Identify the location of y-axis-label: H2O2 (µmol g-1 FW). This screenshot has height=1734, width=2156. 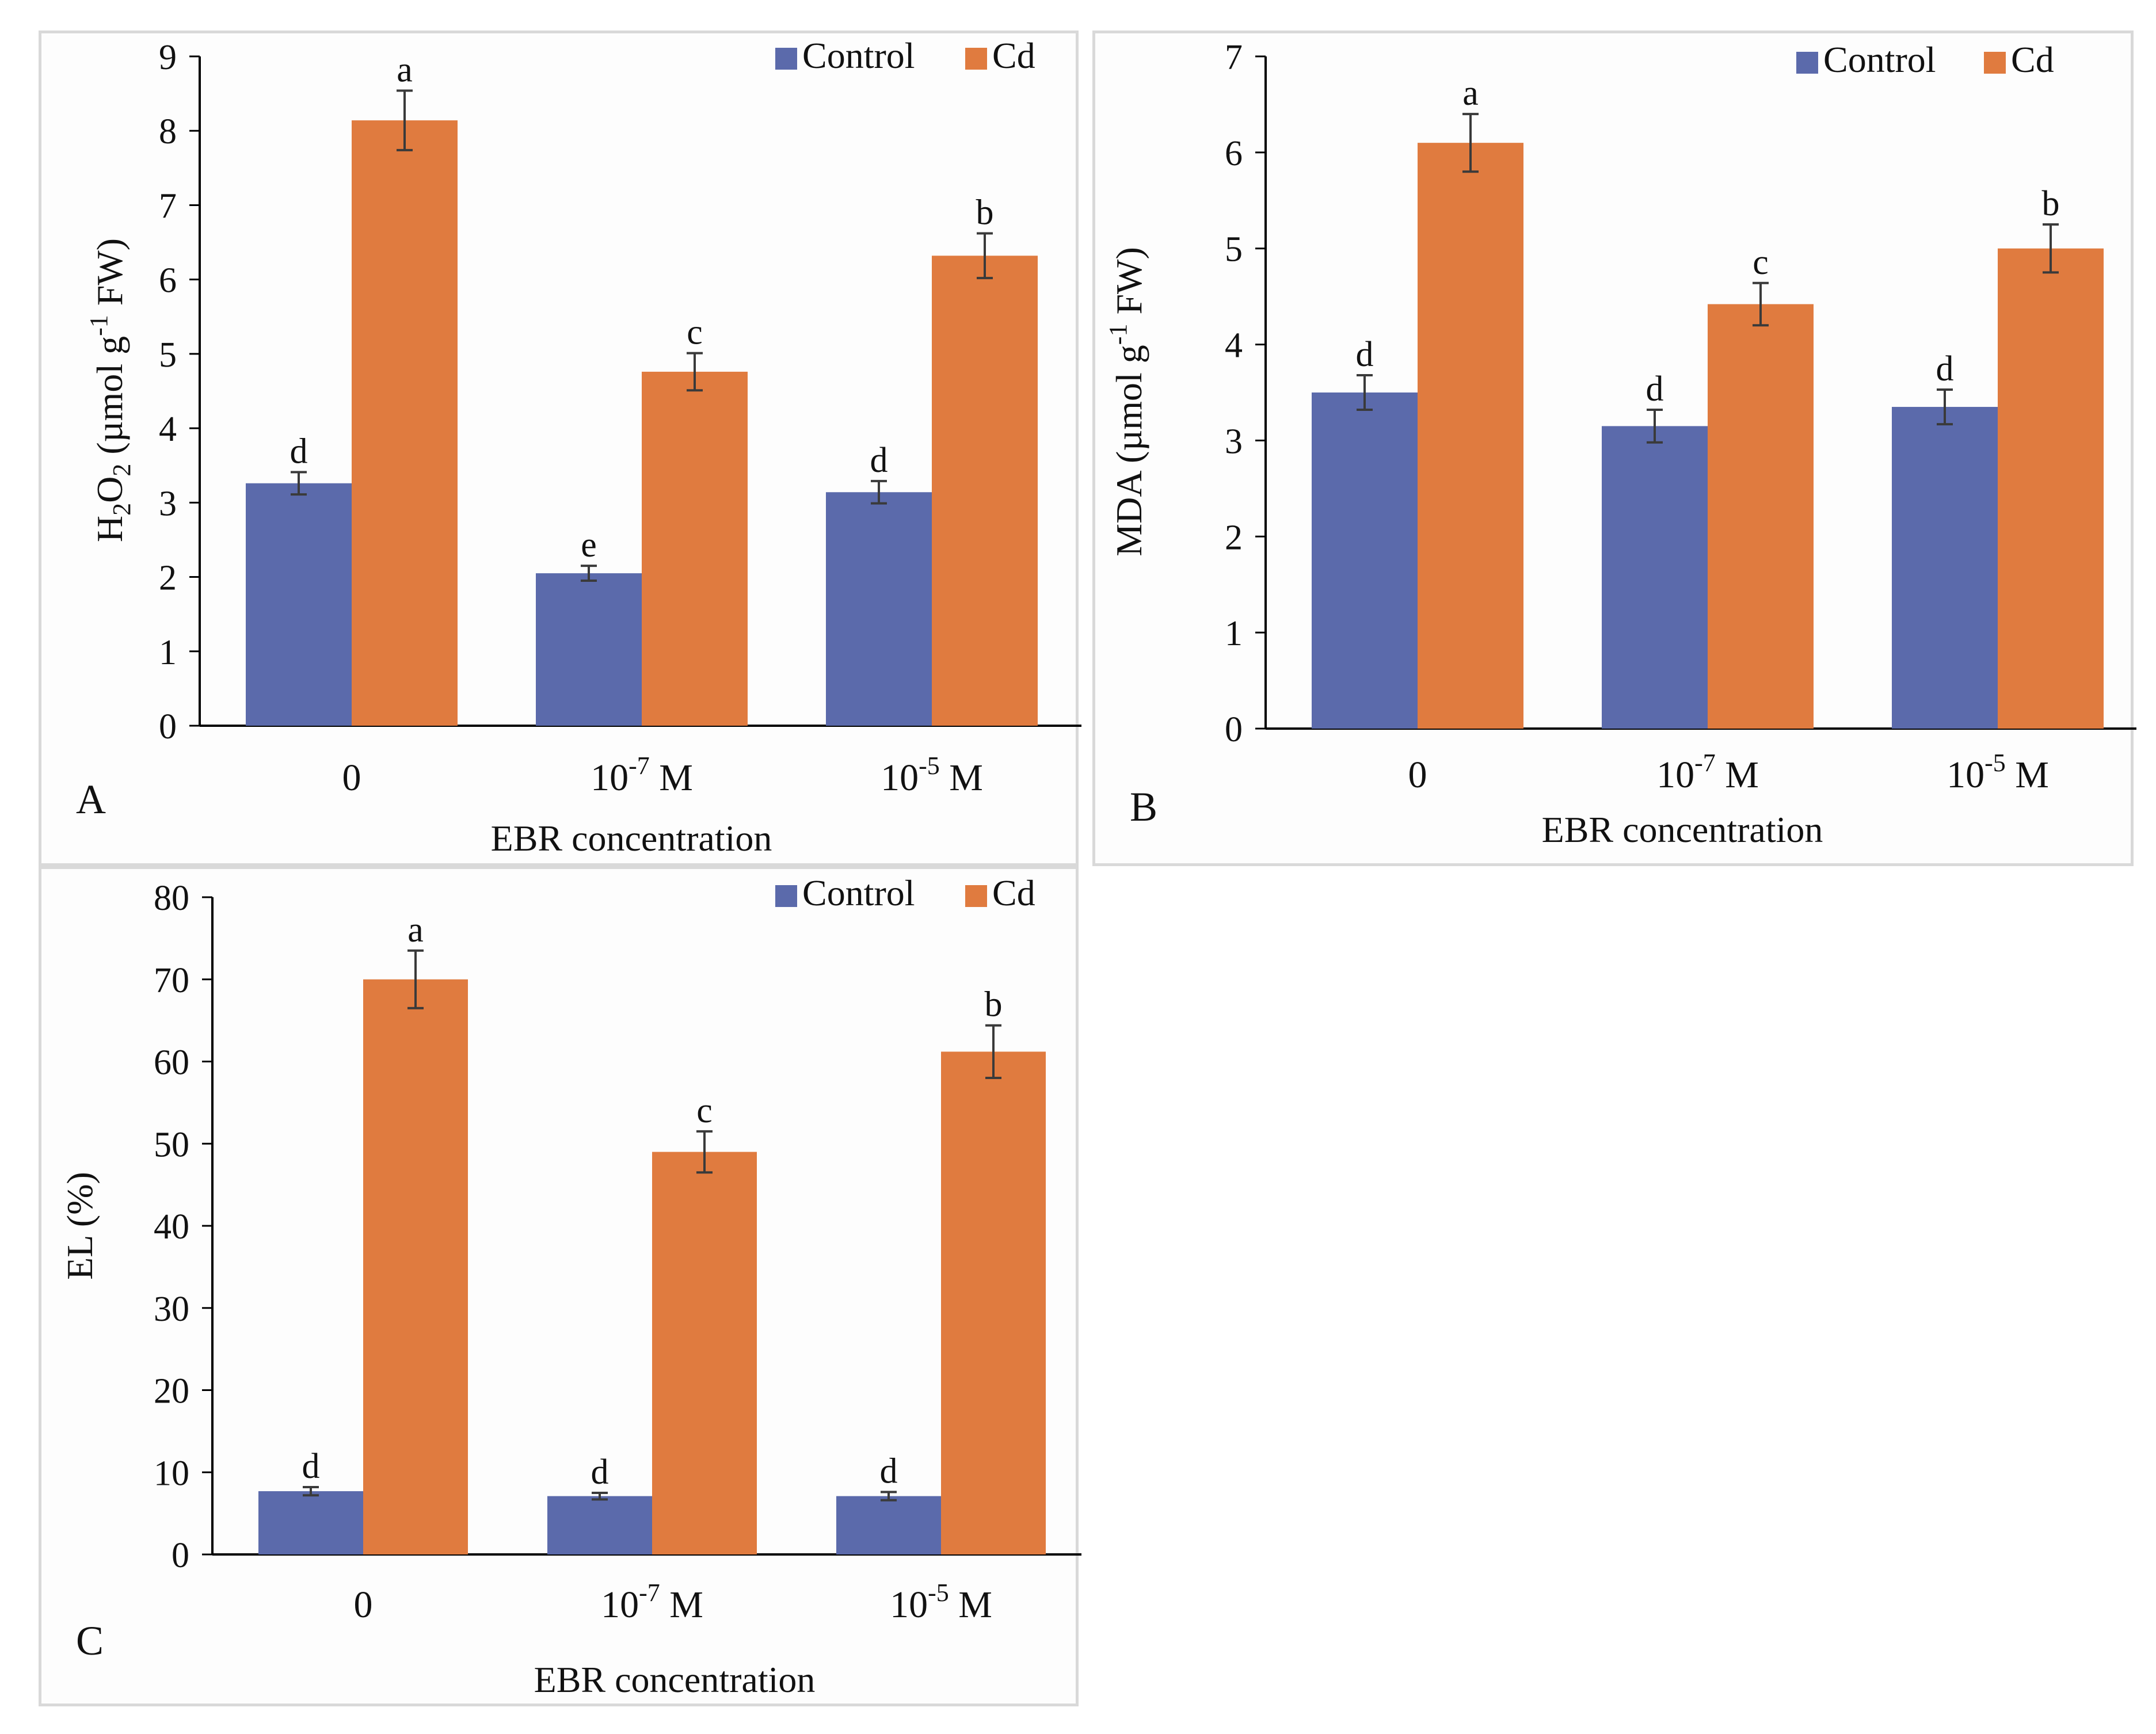
(110, 390).